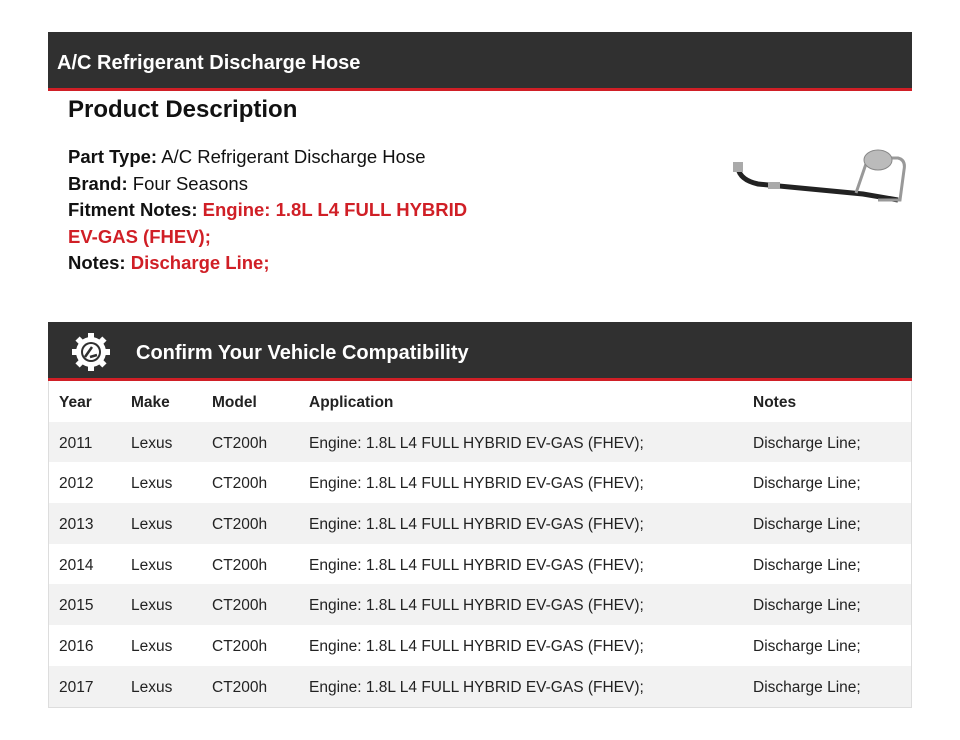 The image size is (960, 740). I want to click on cell-year: 2016, so click(76, 647).